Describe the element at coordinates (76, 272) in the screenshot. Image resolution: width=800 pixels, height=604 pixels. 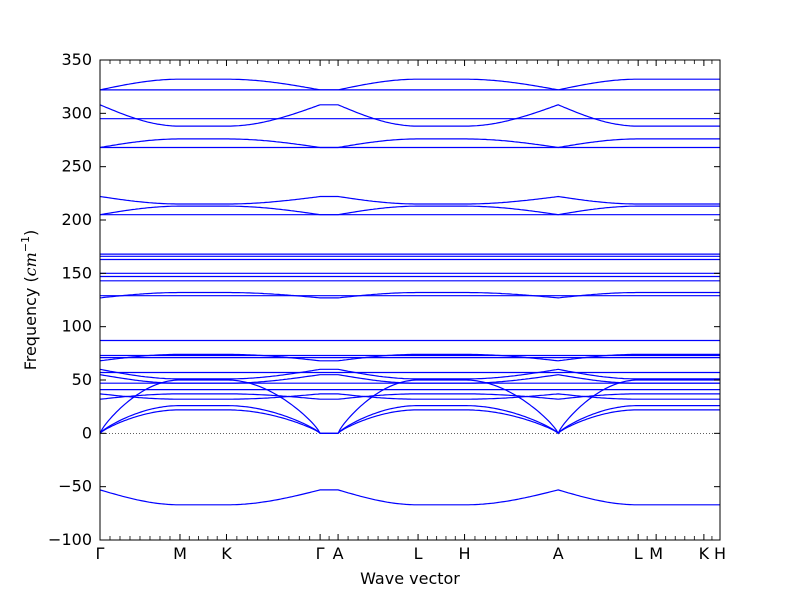
I see `y-tick-label: 150` at that location.